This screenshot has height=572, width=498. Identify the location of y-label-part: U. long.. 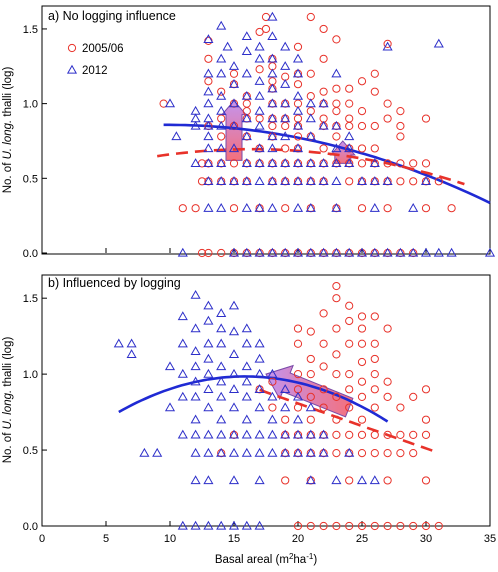
(8, 140).